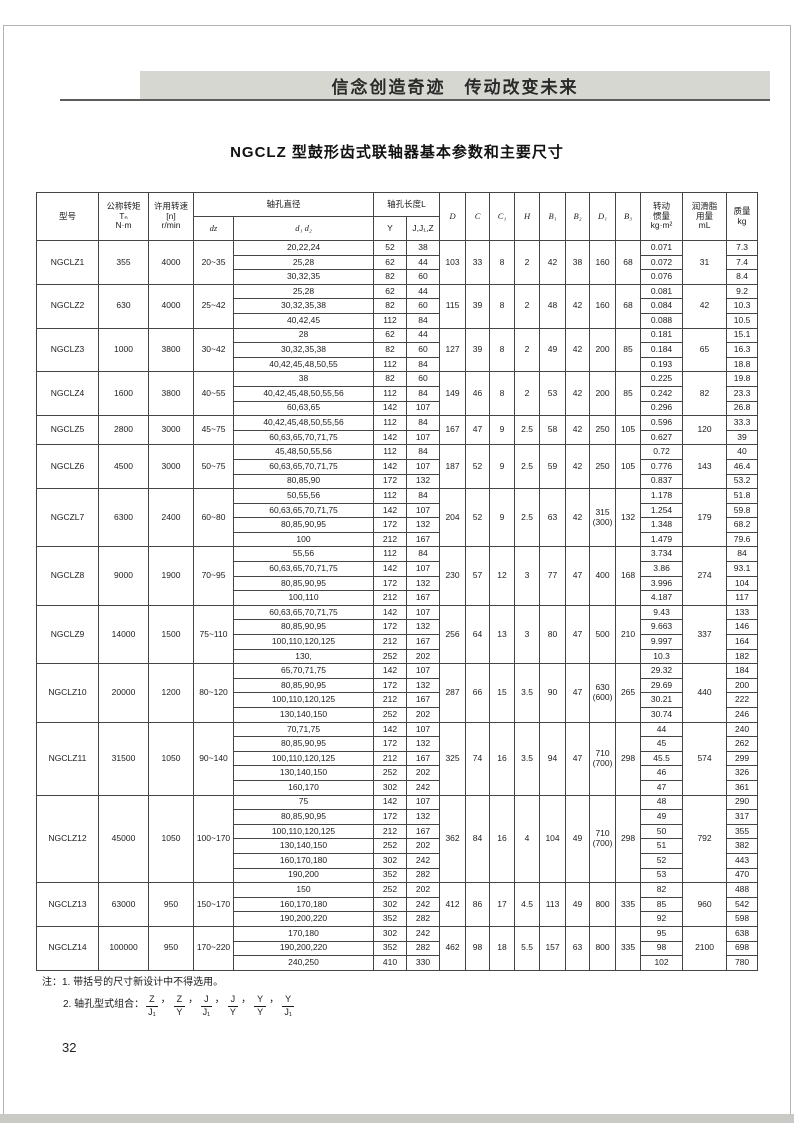 The width and height of the screenshot is (794, 1123). Describe the element at coordinates (742, 802) in the screenshot. I see `cell-mass: 290` at that location.